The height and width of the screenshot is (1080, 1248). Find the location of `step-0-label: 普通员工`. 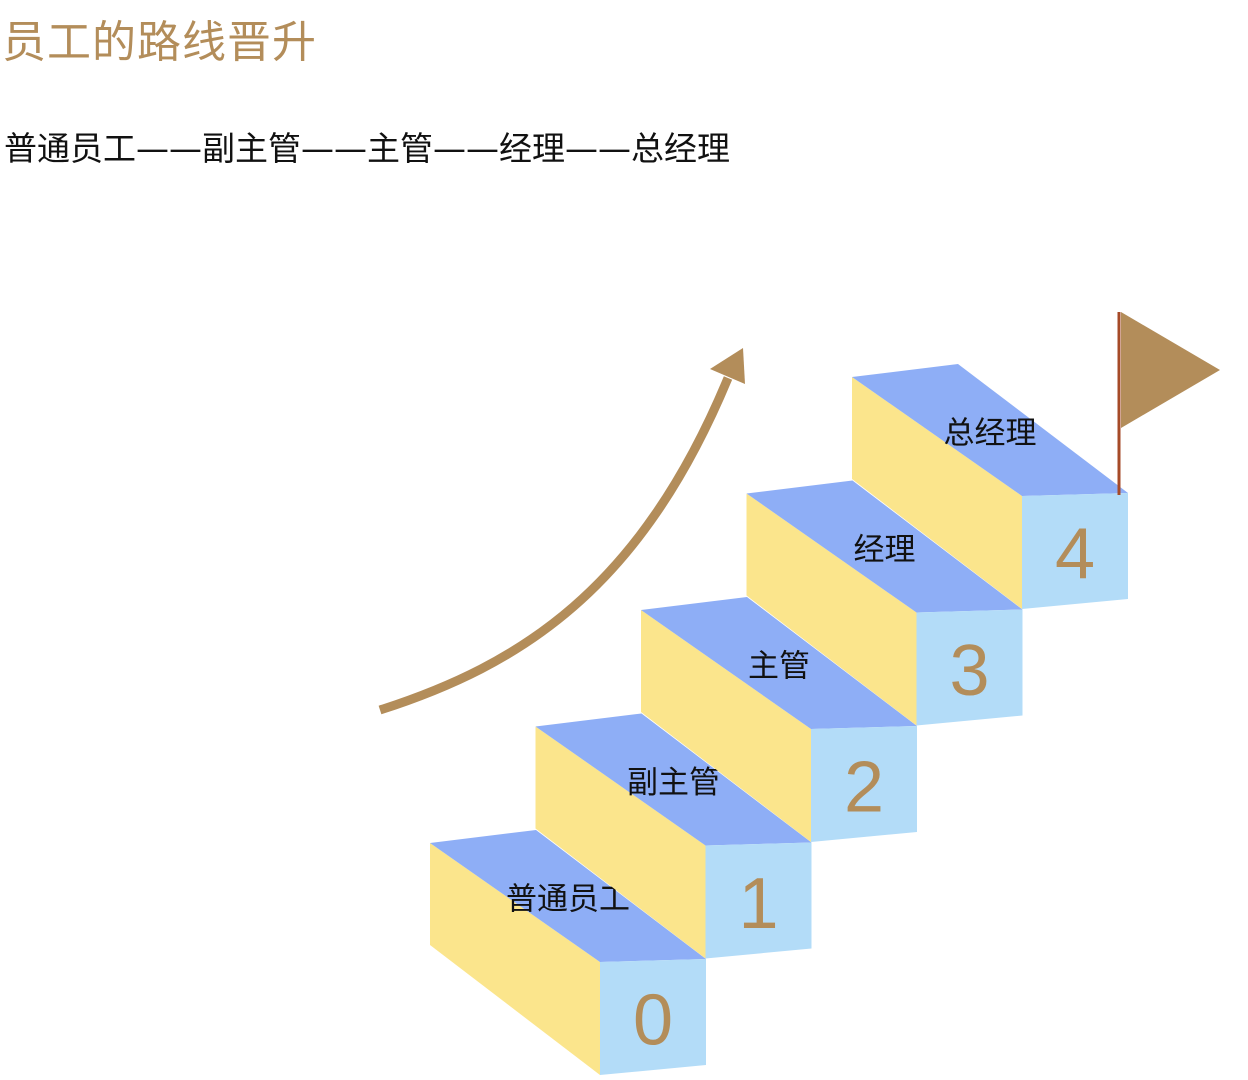

step-0-label: 普通员工 is located at coordinates (568, 900).